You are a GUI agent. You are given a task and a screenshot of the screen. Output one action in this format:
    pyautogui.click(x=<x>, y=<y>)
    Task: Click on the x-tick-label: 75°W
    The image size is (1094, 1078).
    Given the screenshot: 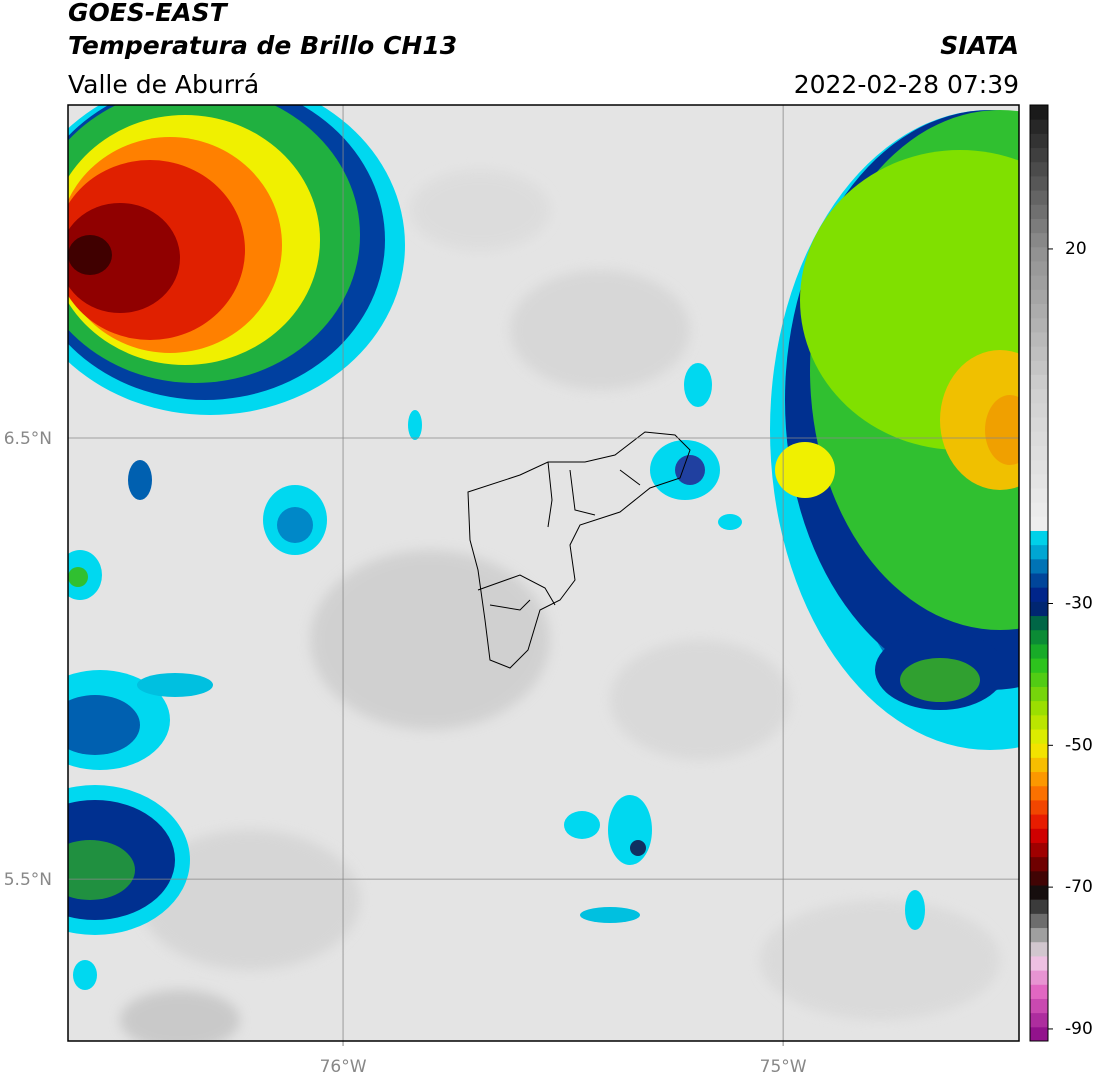 What is the action you would take?
    pyautogui.click(x=783, y=1067)
    